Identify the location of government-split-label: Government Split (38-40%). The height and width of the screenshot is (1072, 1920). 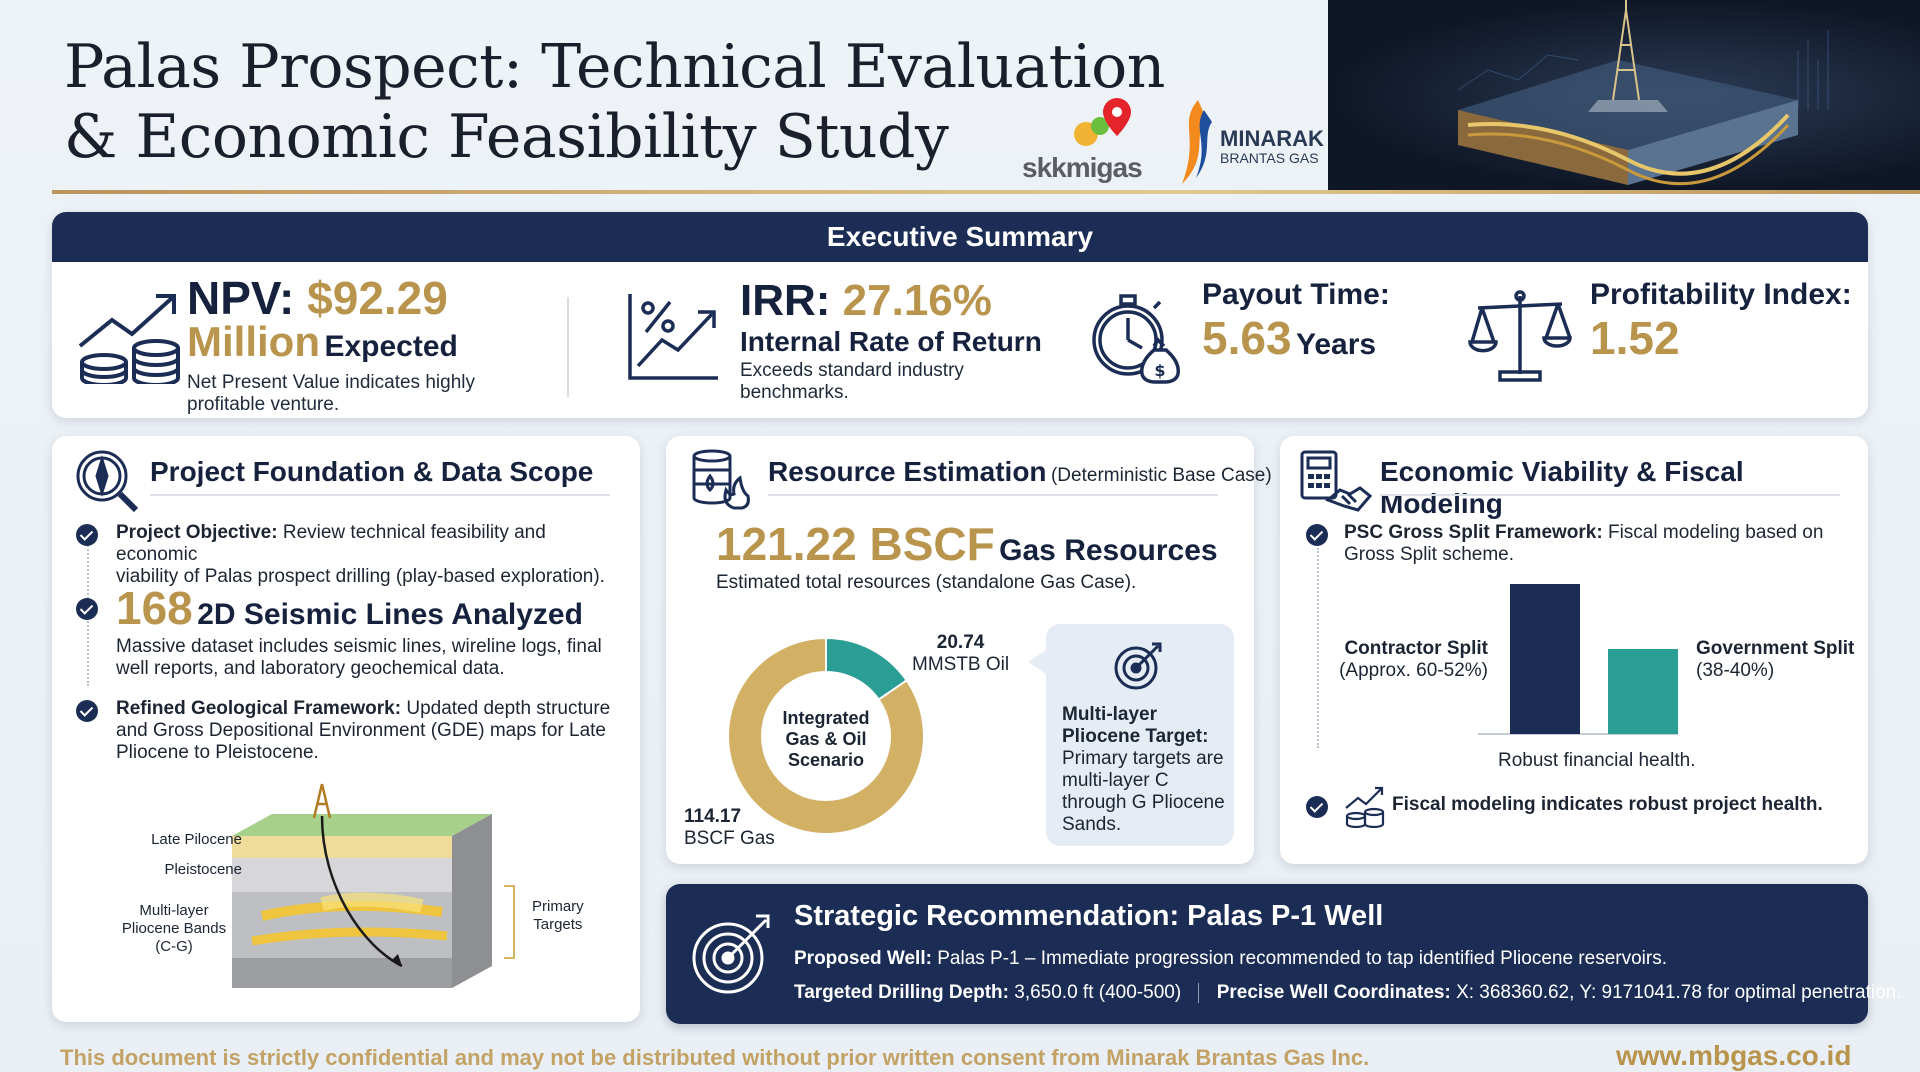
(1775, 659).